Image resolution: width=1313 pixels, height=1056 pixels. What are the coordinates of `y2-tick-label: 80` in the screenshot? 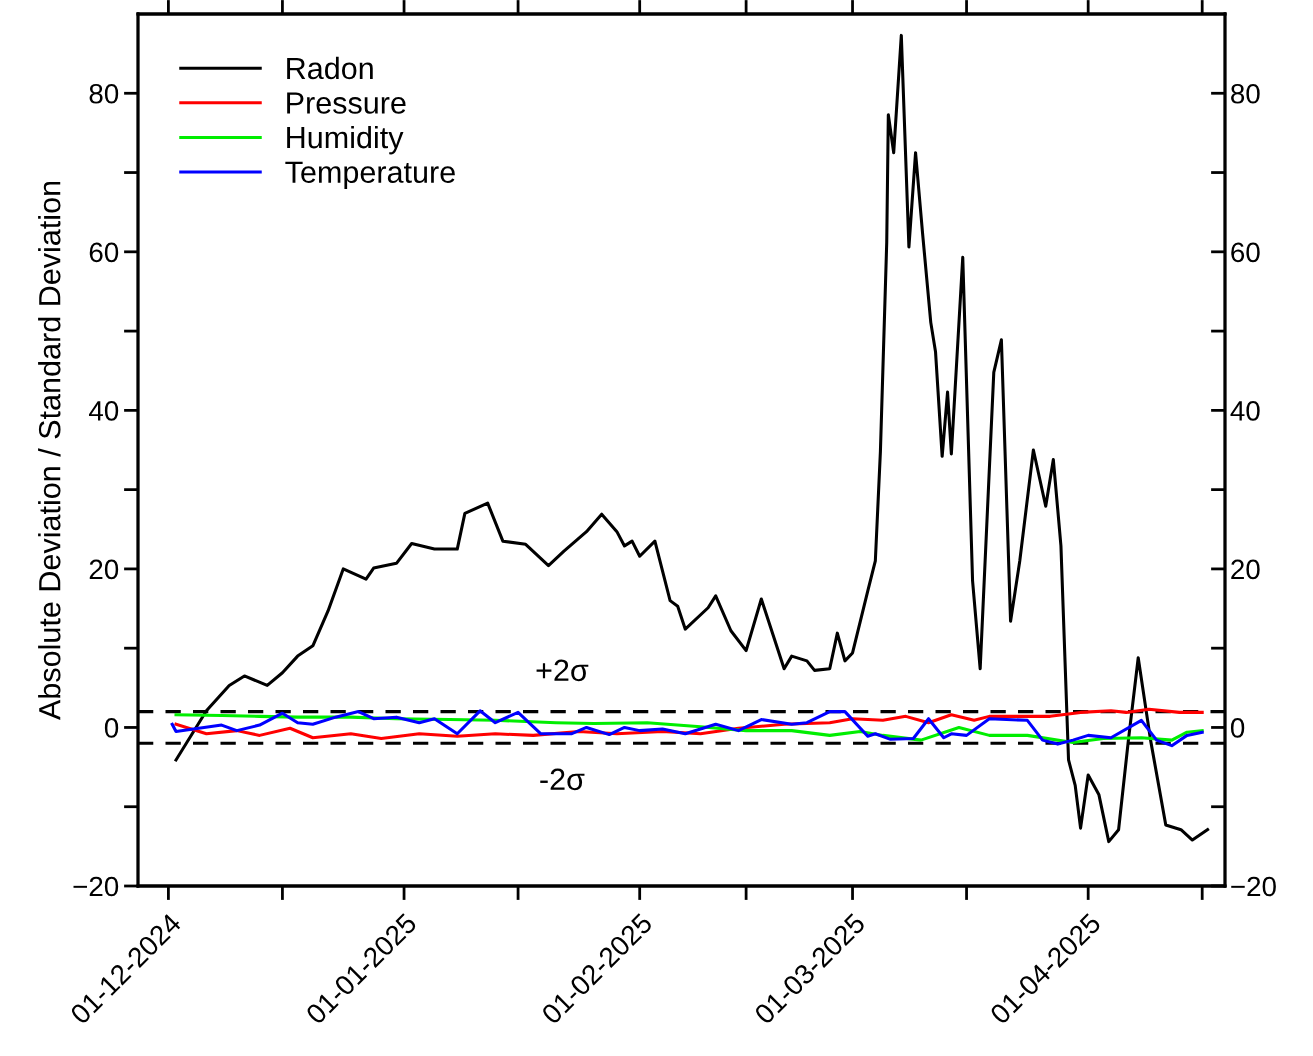 It's located at (1245, 93).